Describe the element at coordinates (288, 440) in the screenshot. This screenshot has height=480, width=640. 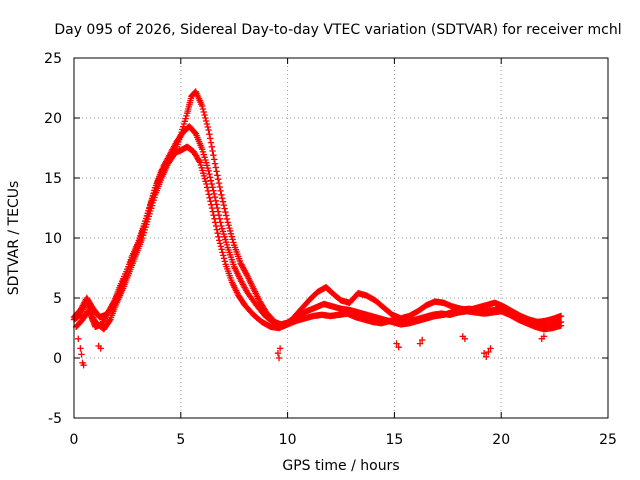
I see `x-tick-label: 10` at that location.